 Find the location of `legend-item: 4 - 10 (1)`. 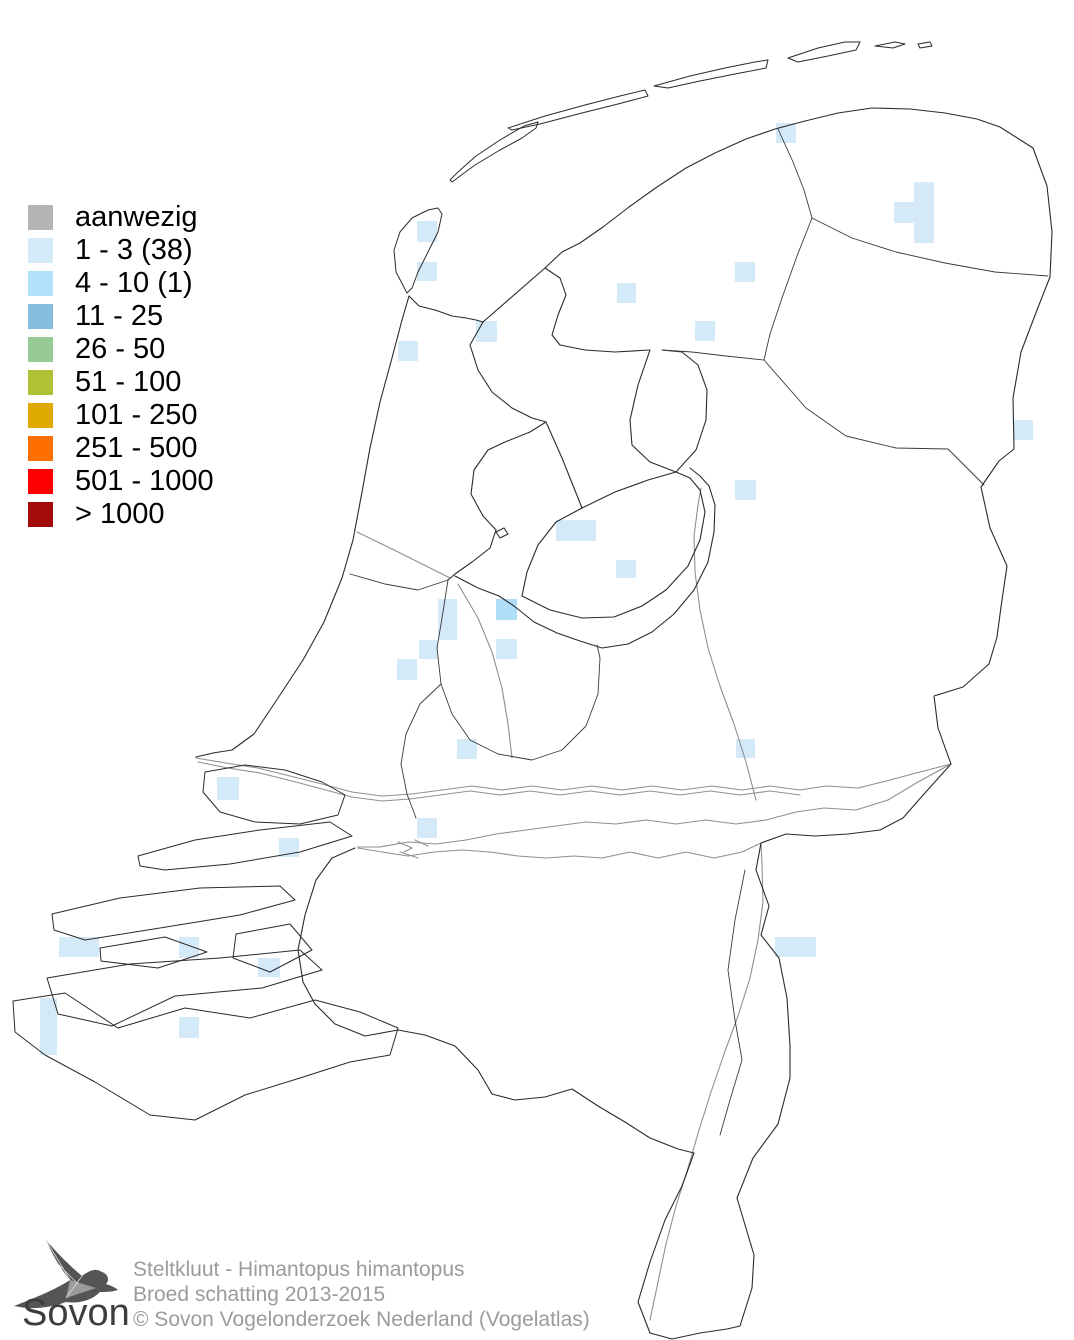

legend-item: 4 - 10 (1) is located at coordinates (121, 283).